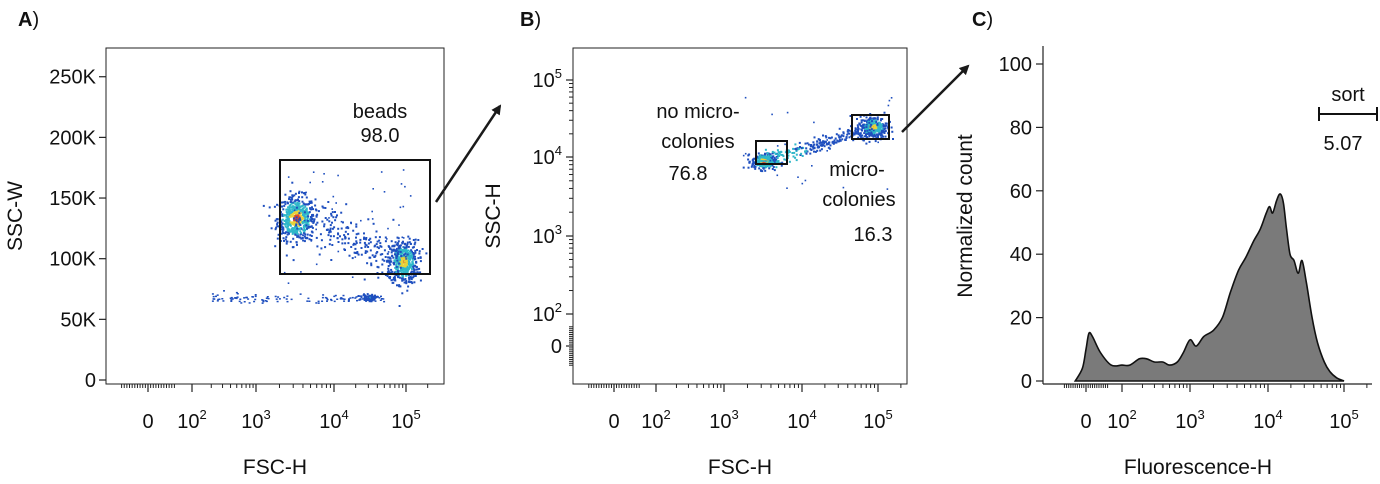 Image resolution: width=1380 pixels, height=484 pixels. I want to click on gate-no-micro-colonies-value: 76.8, so click(688, 174).